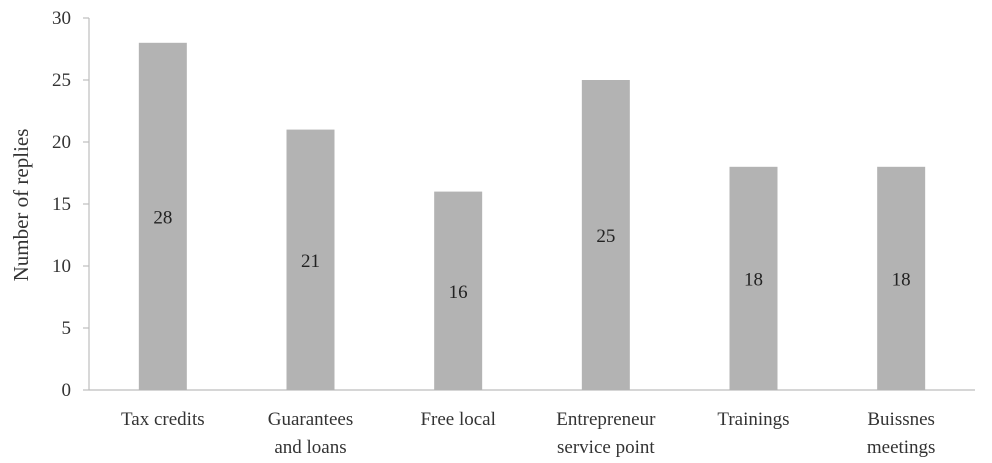  Describe the element at coordinates (67, 390) in the screenshot. I see `y-tick-label: 0` at that location.